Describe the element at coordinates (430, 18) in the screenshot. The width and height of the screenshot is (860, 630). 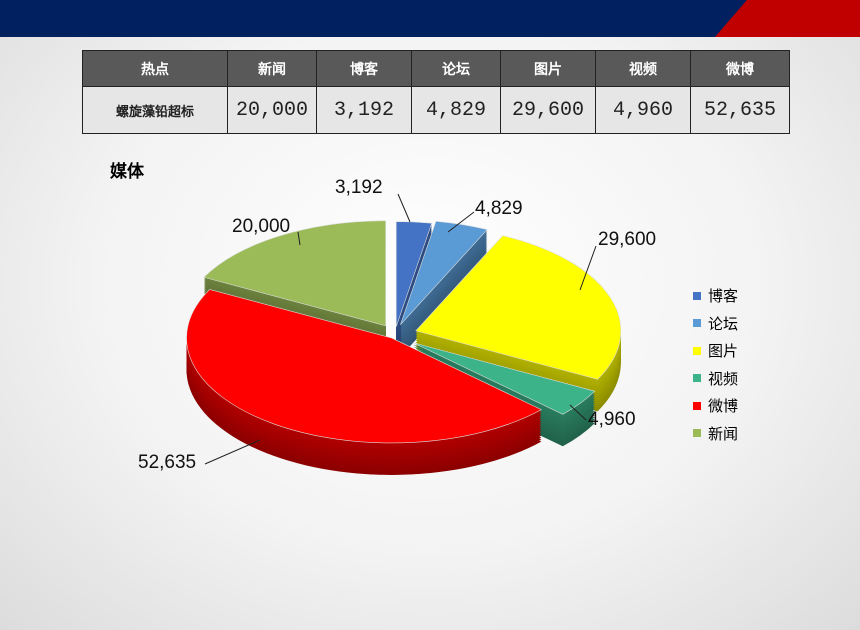
I see `header-bar` at that location.